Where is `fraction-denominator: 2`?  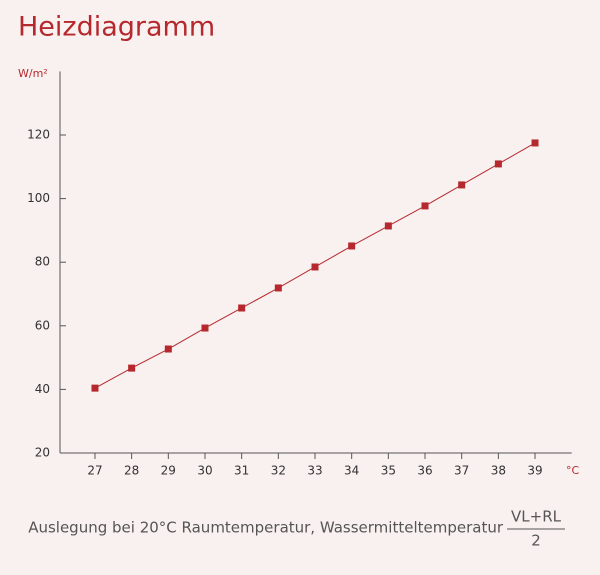
fraction-denominator: 2 is located at coordinates (536, 541).